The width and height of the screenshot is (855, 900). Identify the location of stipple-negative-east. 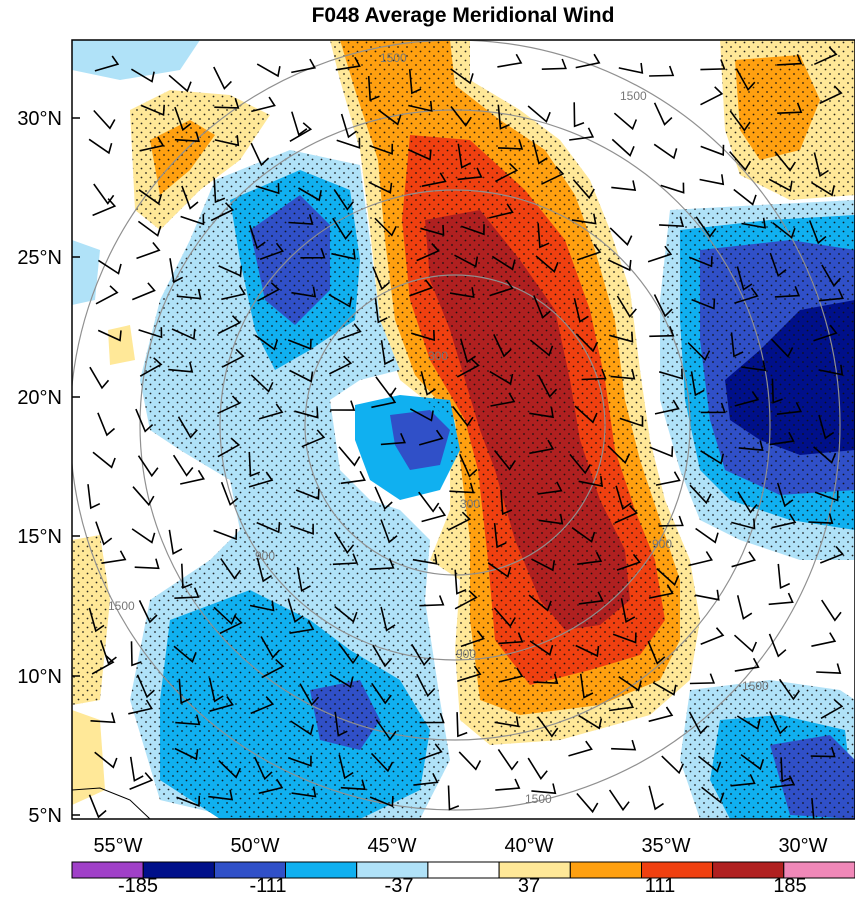
(757, 380).